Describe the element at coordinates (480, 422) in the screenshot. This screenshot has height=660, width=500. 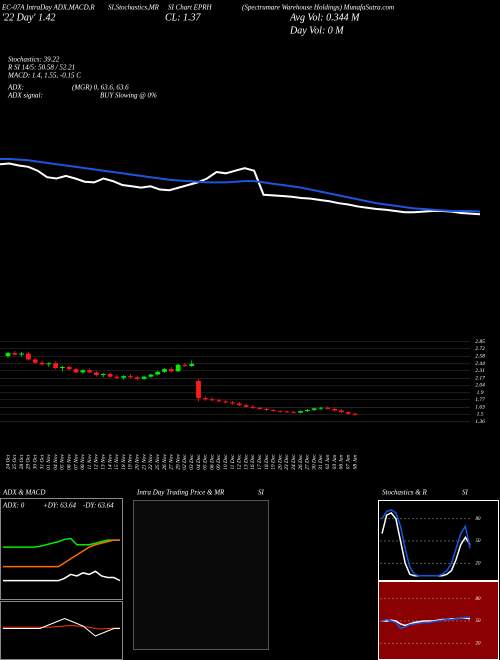
I see `y-tick-label: 1.36` at that location.